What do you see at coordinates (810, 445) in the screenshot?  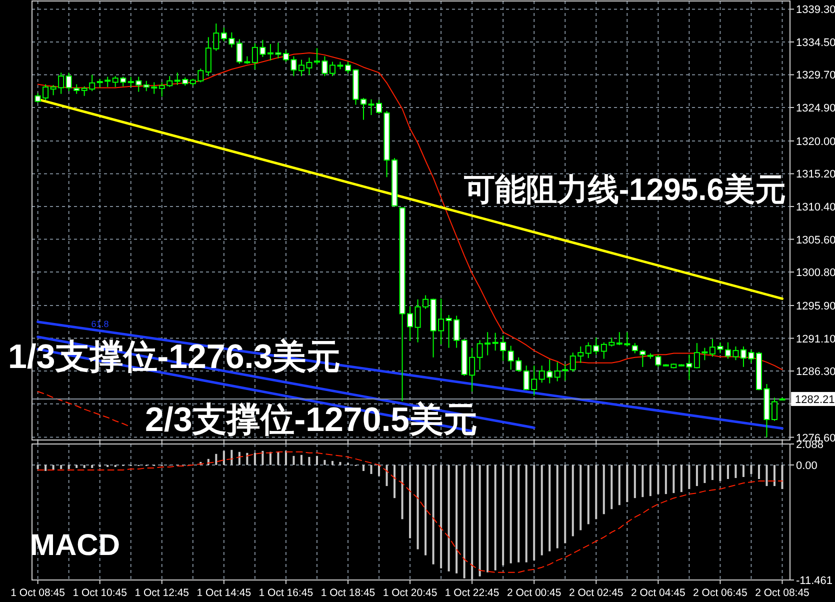 I see `y-tick-label: 2.088` at bounding box center [810, 445].